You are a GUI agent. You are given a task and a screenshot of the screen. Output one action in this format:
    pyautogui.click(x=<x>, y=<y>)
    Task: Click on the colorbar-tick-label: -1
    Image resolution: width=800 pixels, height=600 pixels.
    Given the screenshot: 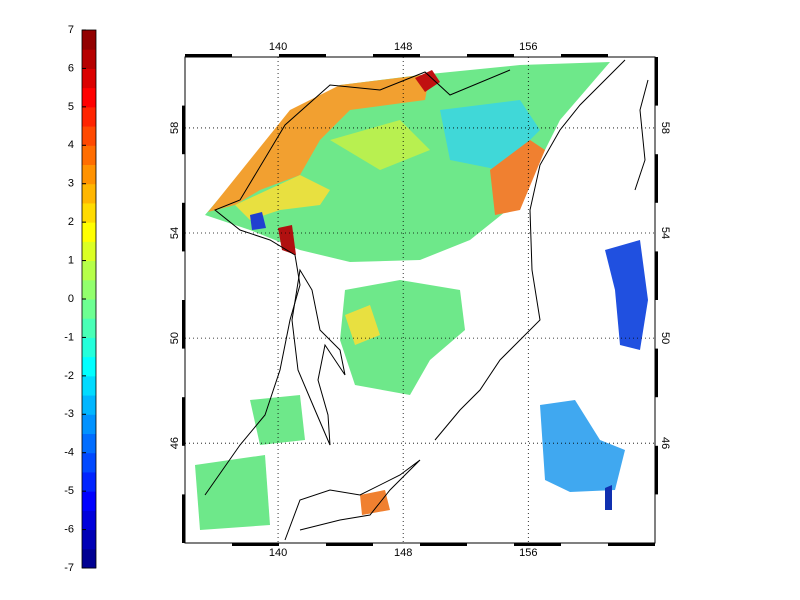 What is the action you would take?
    pyautogui.click(x=69, y=337)
    